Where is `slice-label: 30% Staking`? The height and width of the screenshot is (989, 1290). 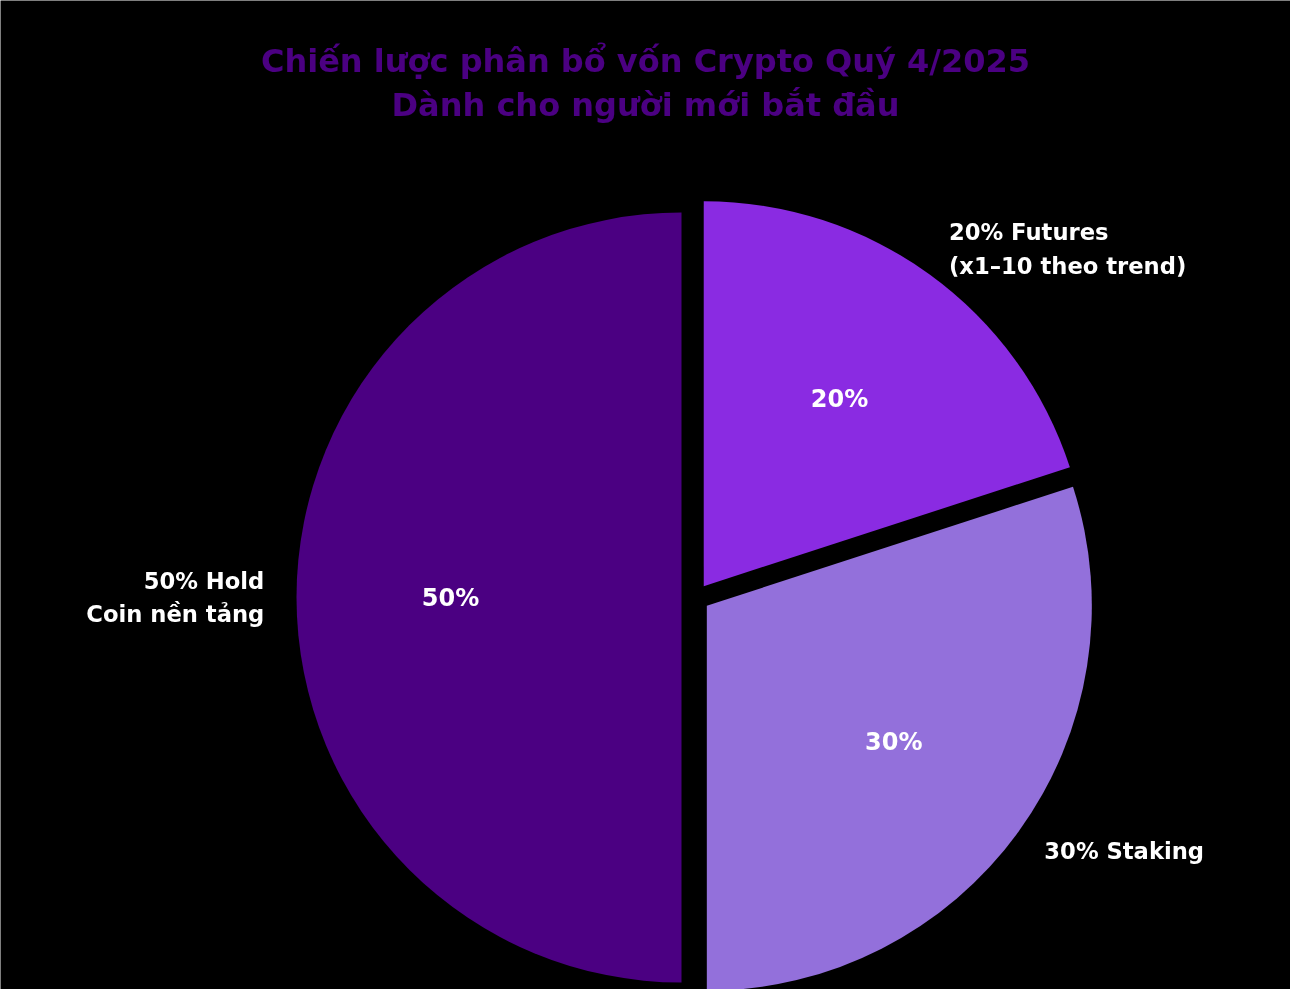 slice-label: 30% Staking is located at coordinates (1124, 850).